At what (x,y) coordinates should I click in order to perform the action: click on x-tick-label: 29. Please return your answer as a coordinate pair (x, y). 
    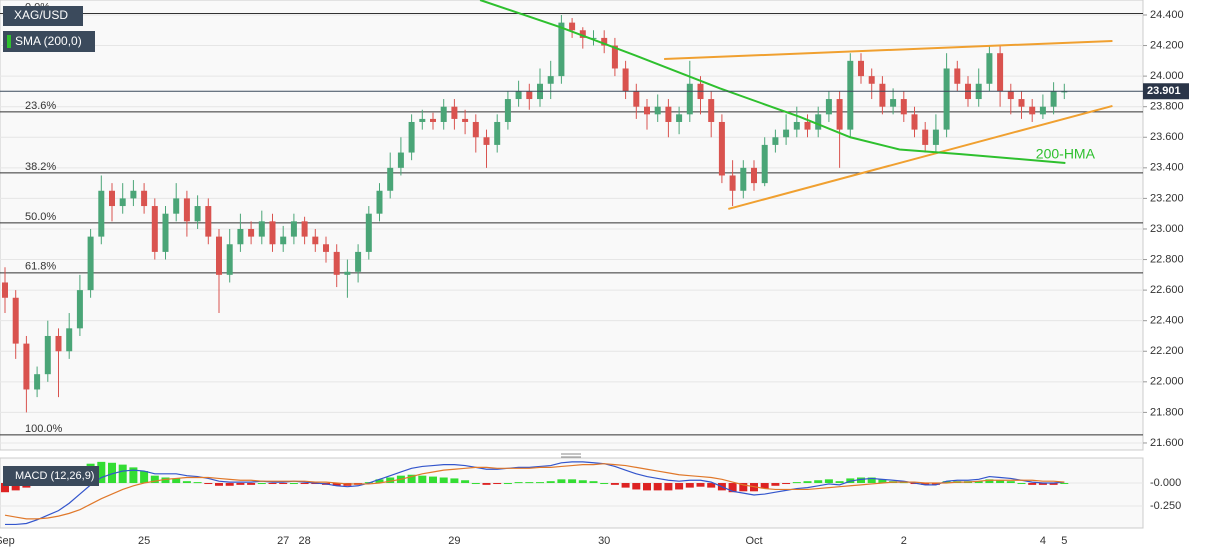
    Looking at the image, I should click on (454, 541).